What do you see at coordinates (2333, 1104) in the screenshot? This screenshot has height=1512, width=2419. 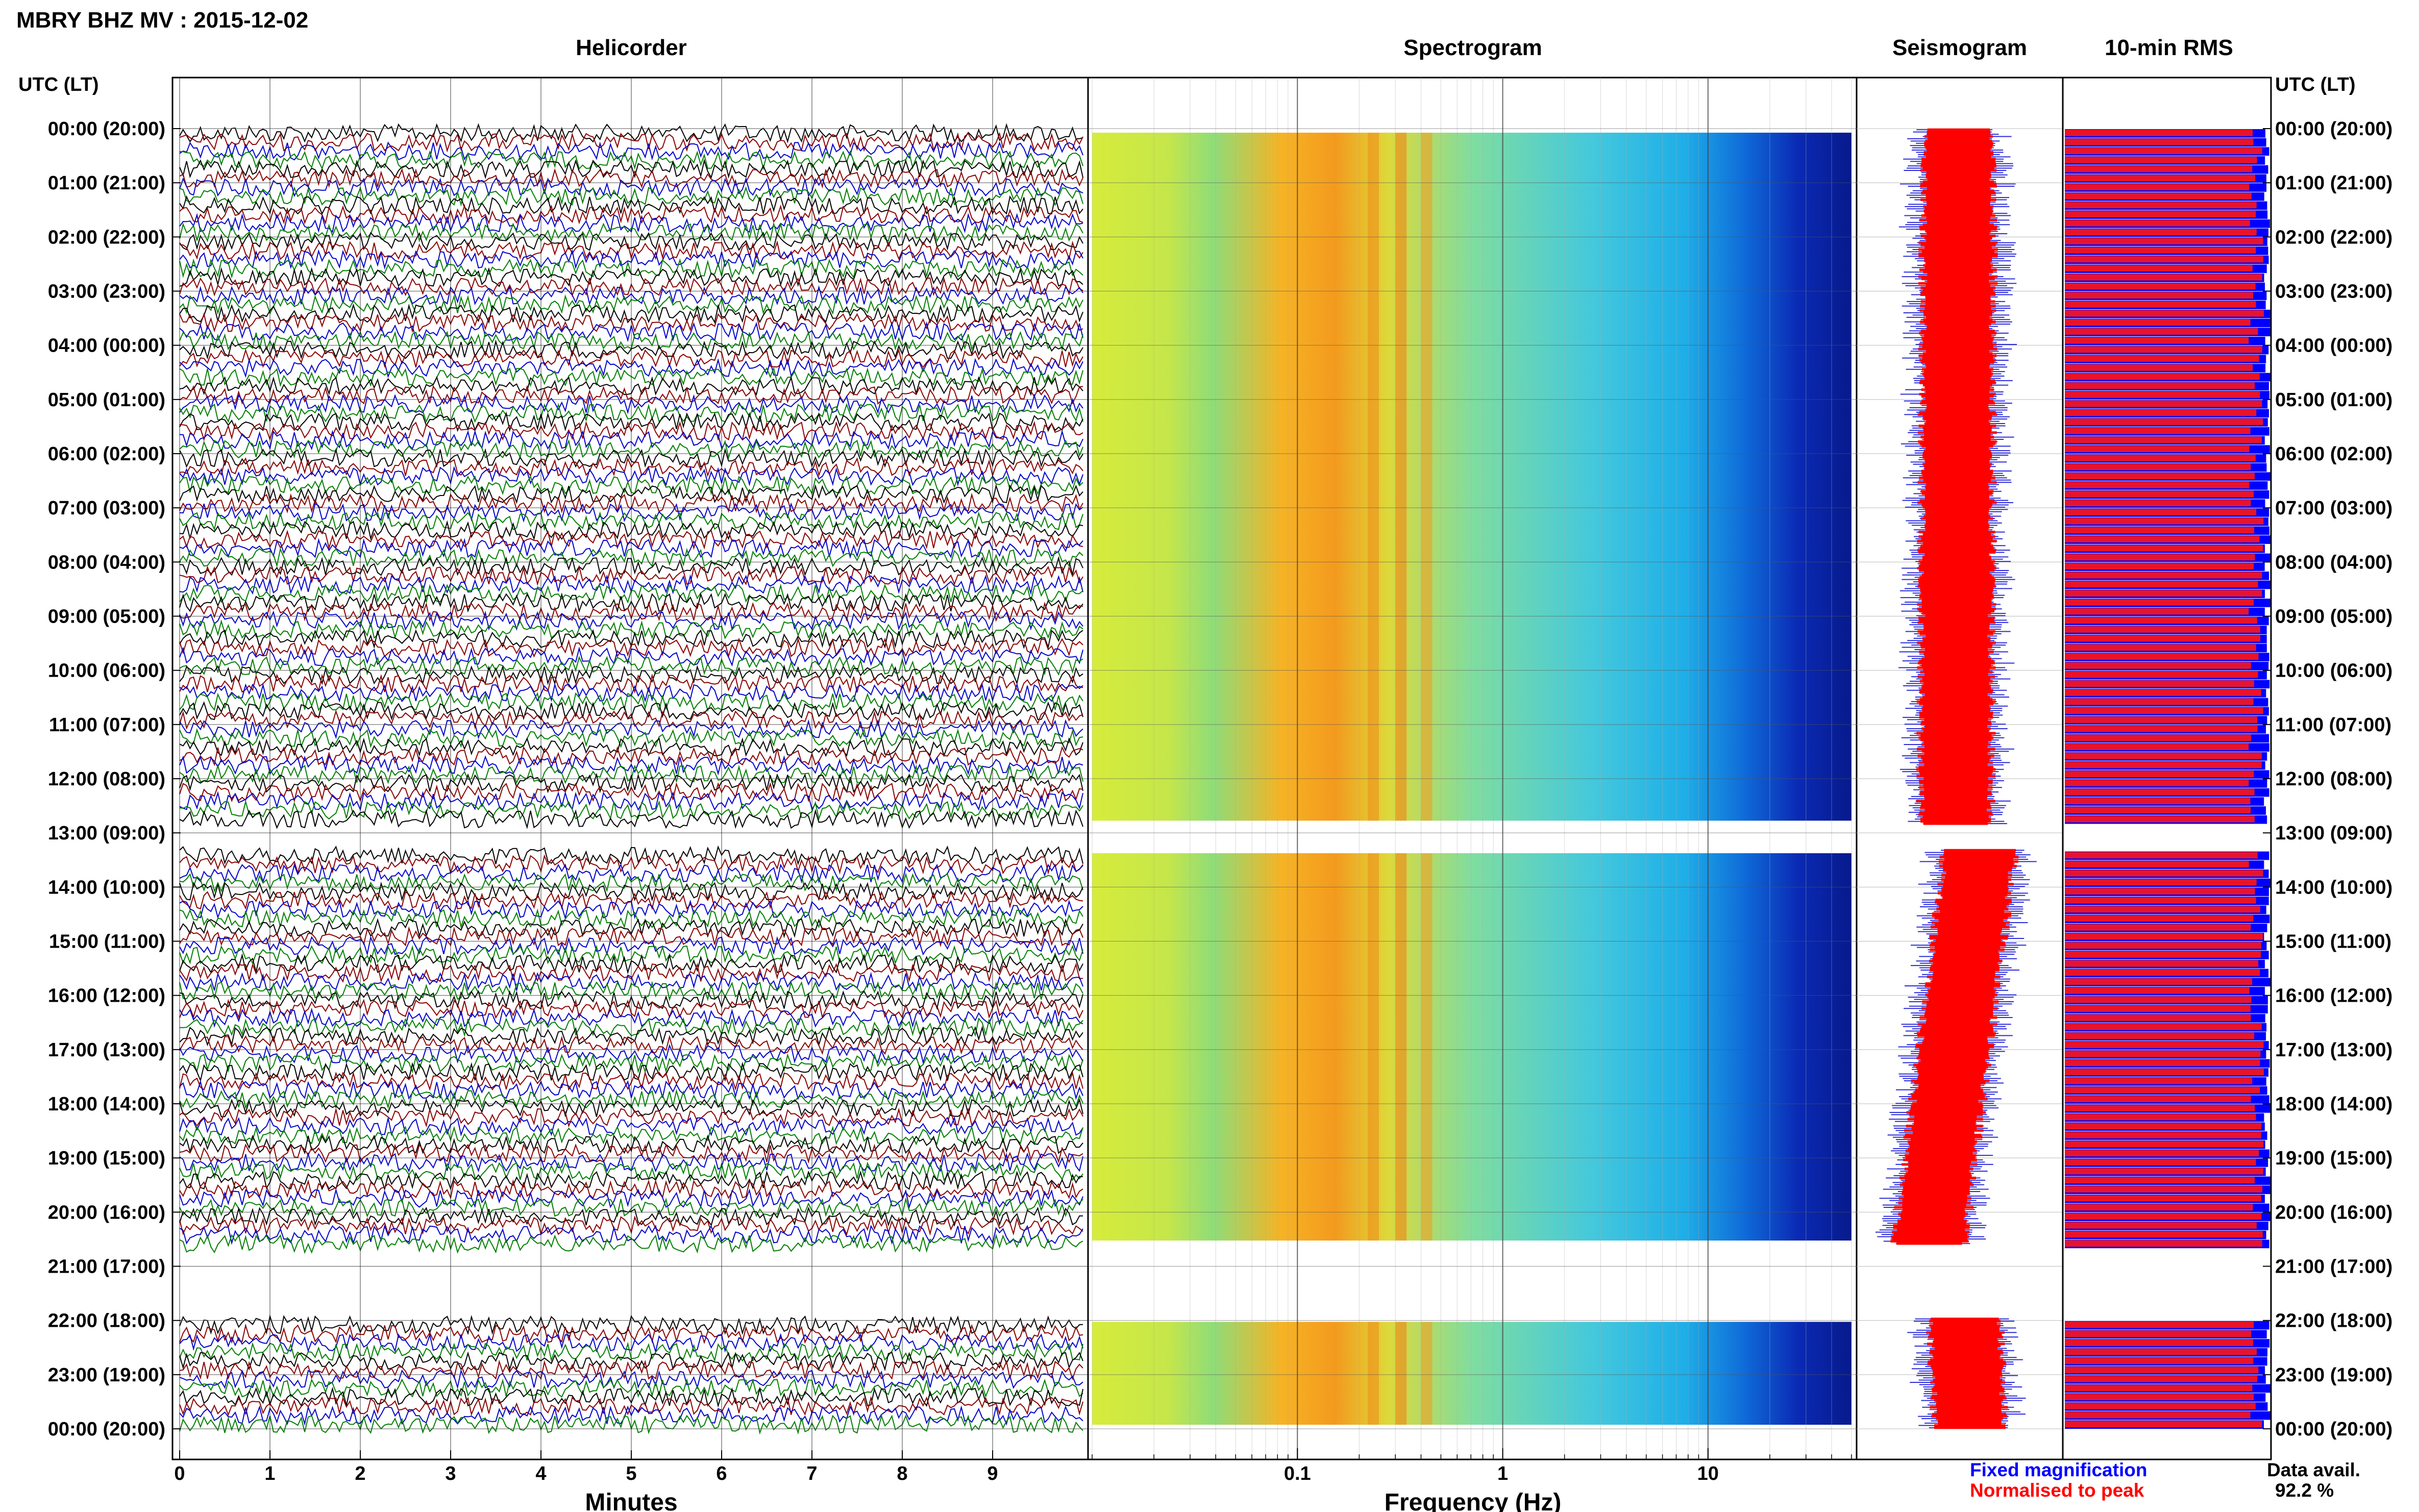 I see `time-label-right: 18:00 (14:00)` at bounding box center [2333, 1104].